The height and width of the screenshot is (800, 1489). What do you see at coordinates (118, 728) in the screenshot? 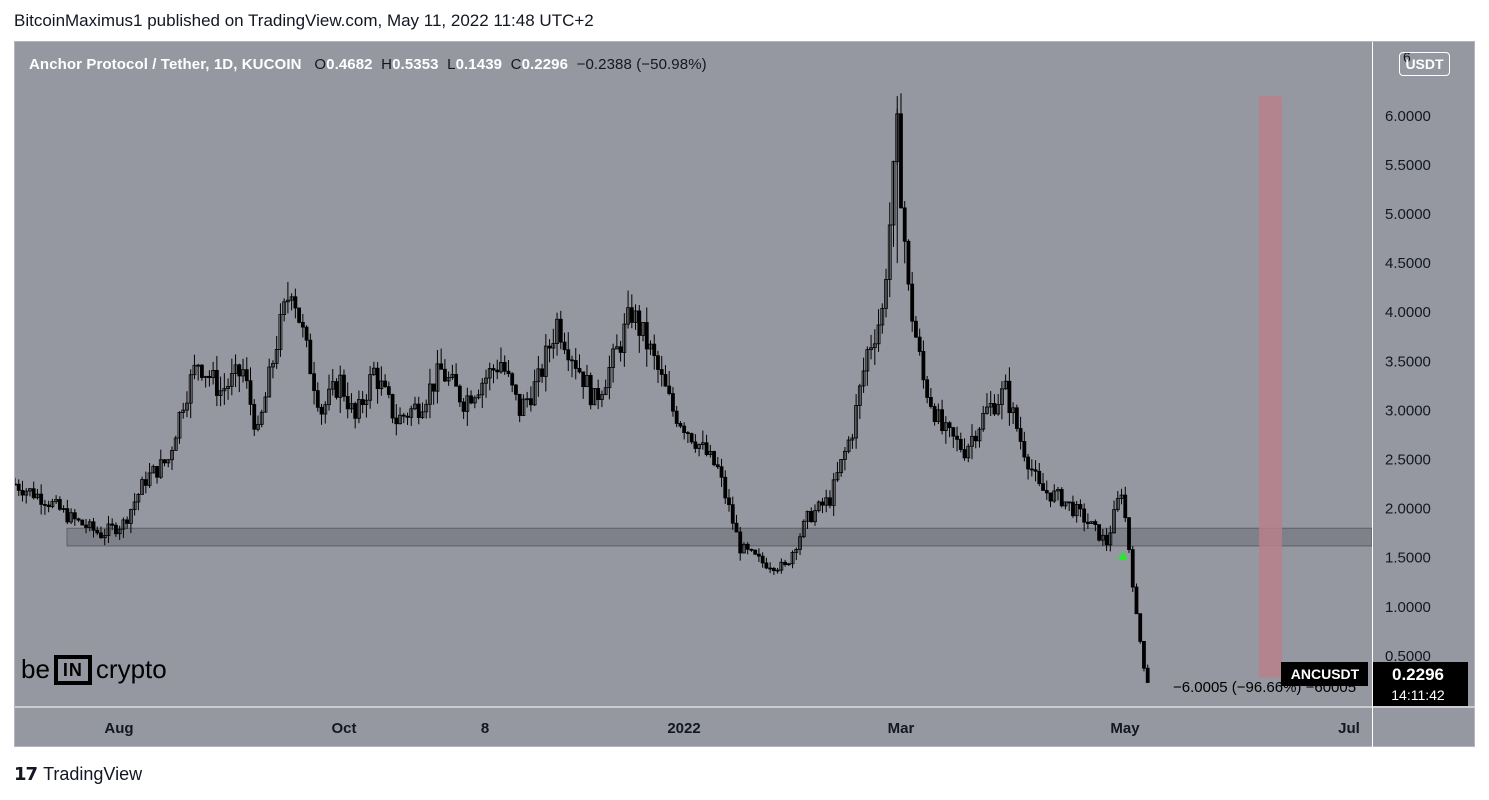
I see `x-tick-label: Aug` at bounding box center [118, 728].